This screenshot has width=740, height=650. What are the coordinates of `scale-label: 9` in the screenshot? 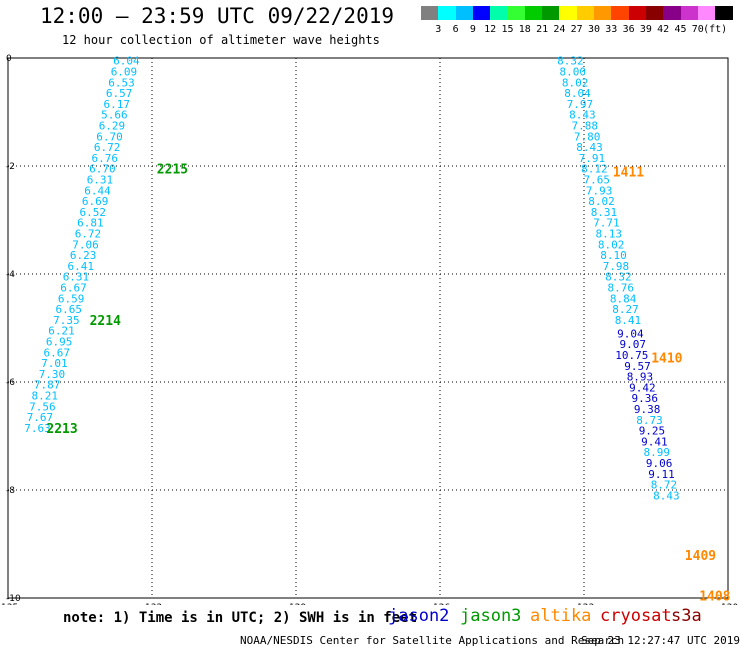 It's located at (472, 29).